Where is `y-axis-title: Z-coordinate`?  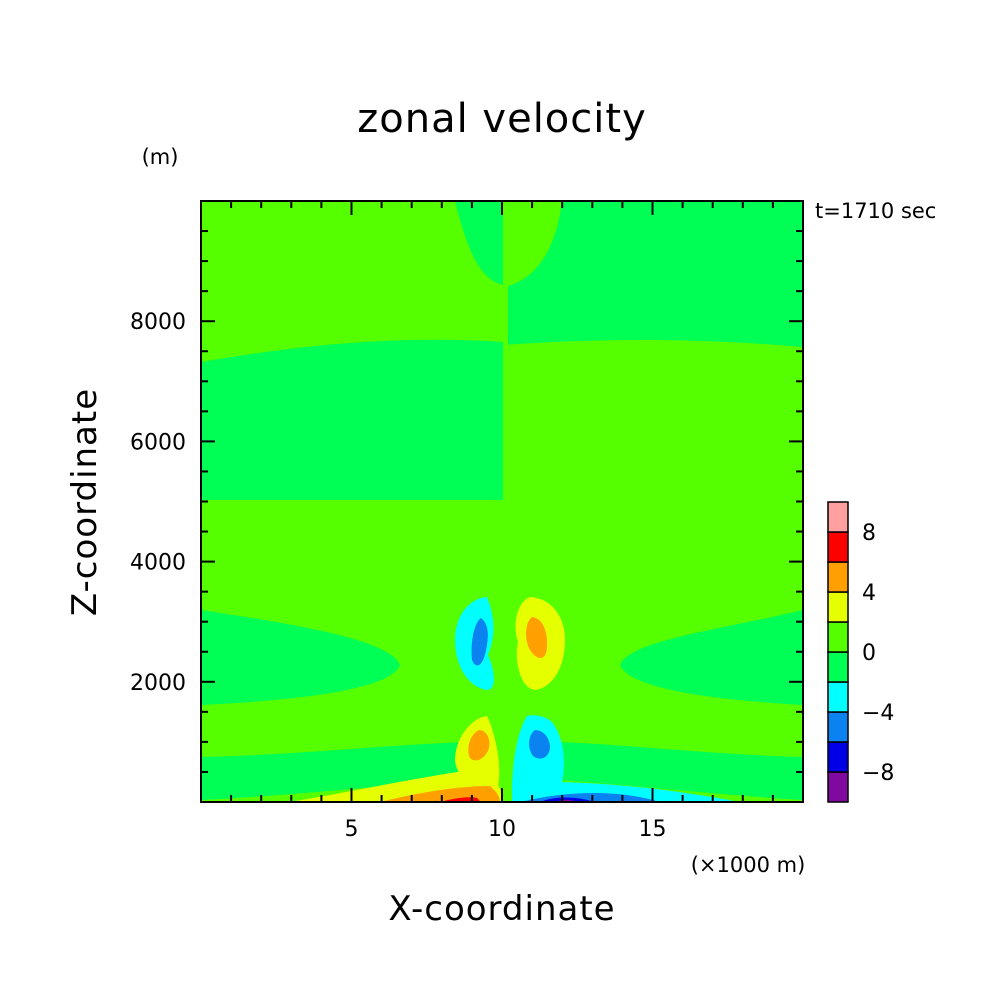 y-axis-title: Z-coordinate is located at coordinates (85, 502).